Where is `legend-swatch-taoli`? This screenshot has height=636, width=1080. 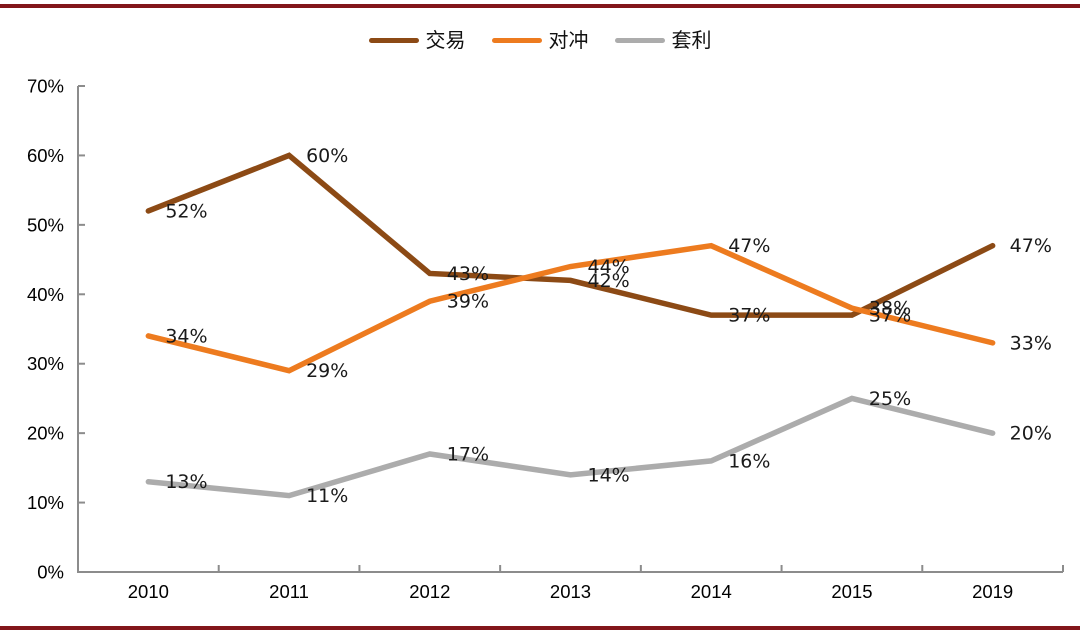 legend-swatch-taoli is located at coordinates (639, 40).